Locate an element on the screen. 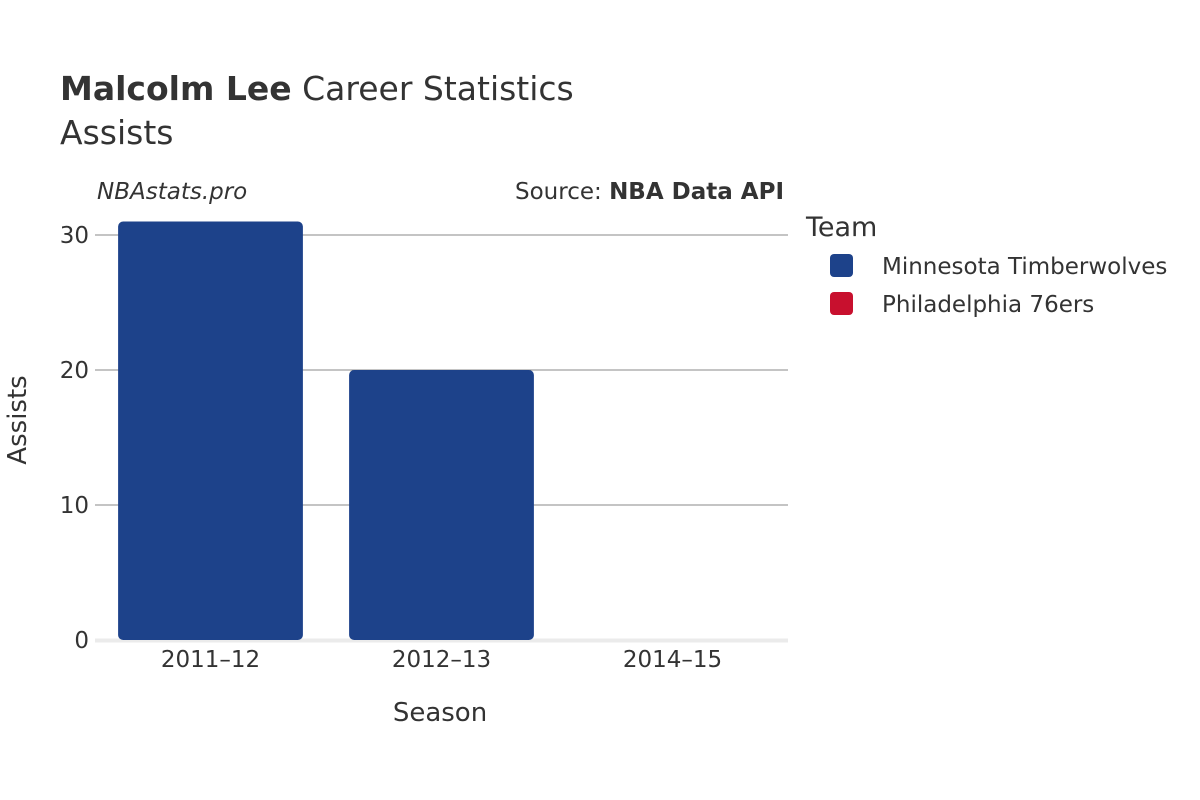  x-tick-labels: 2011–12 2012–13 2014–15 is located at coordinates (441, 660).